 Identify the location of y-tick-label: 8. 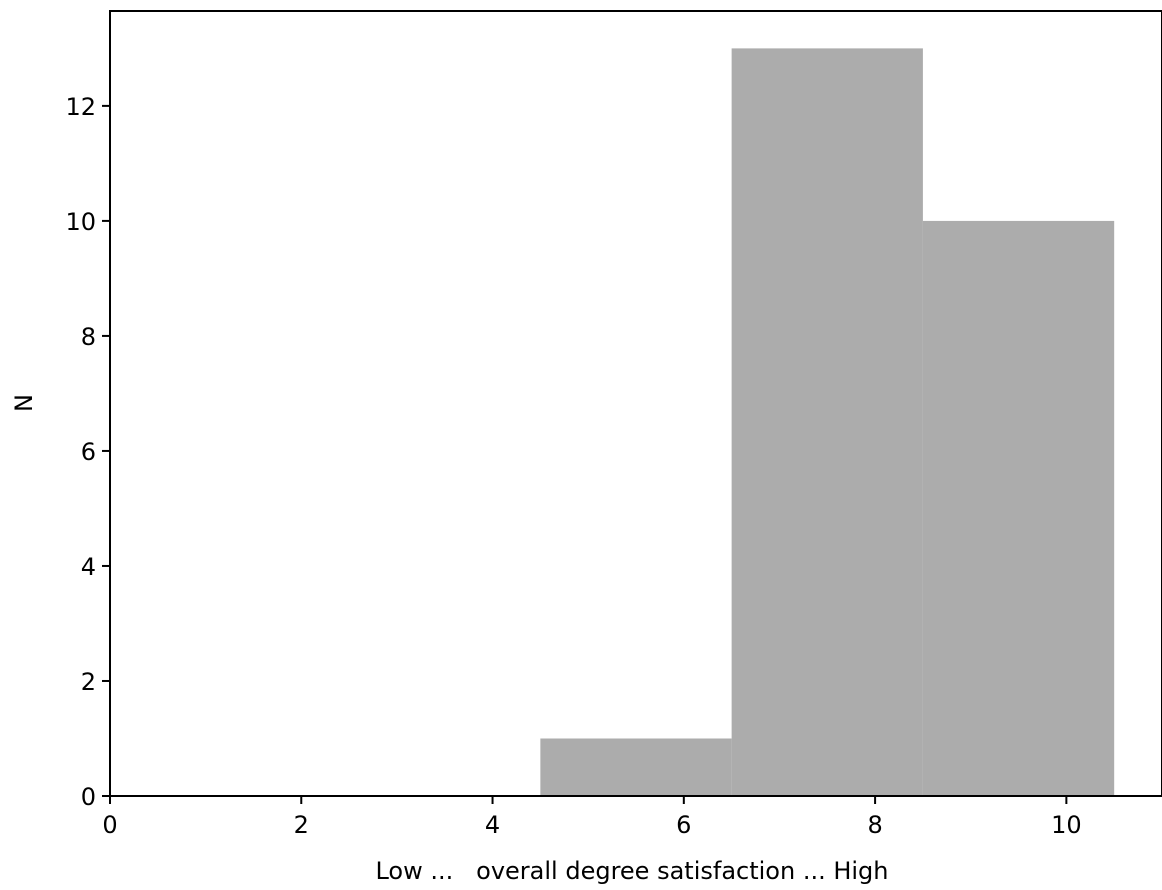
(88, 337).